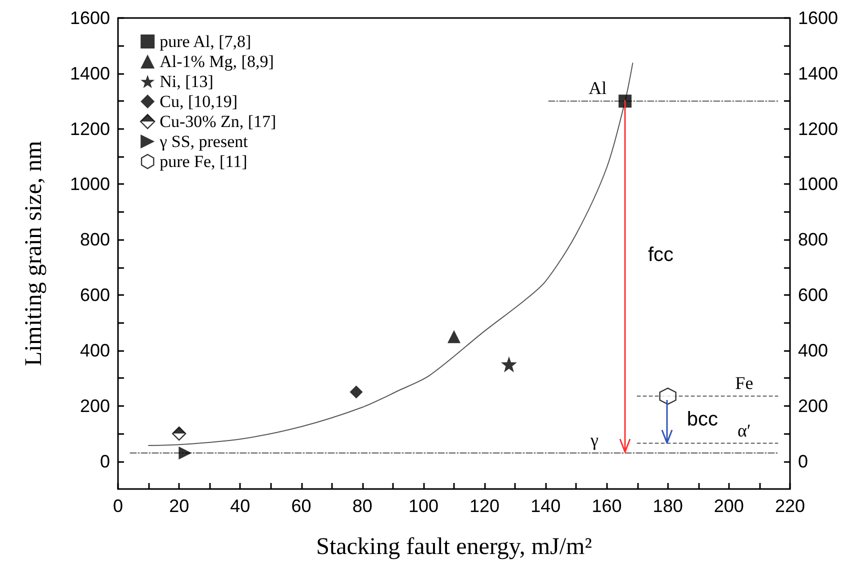 This screenshot has width=856, height=575. I want to click on x-tick-label: 160, so click(607, 506).